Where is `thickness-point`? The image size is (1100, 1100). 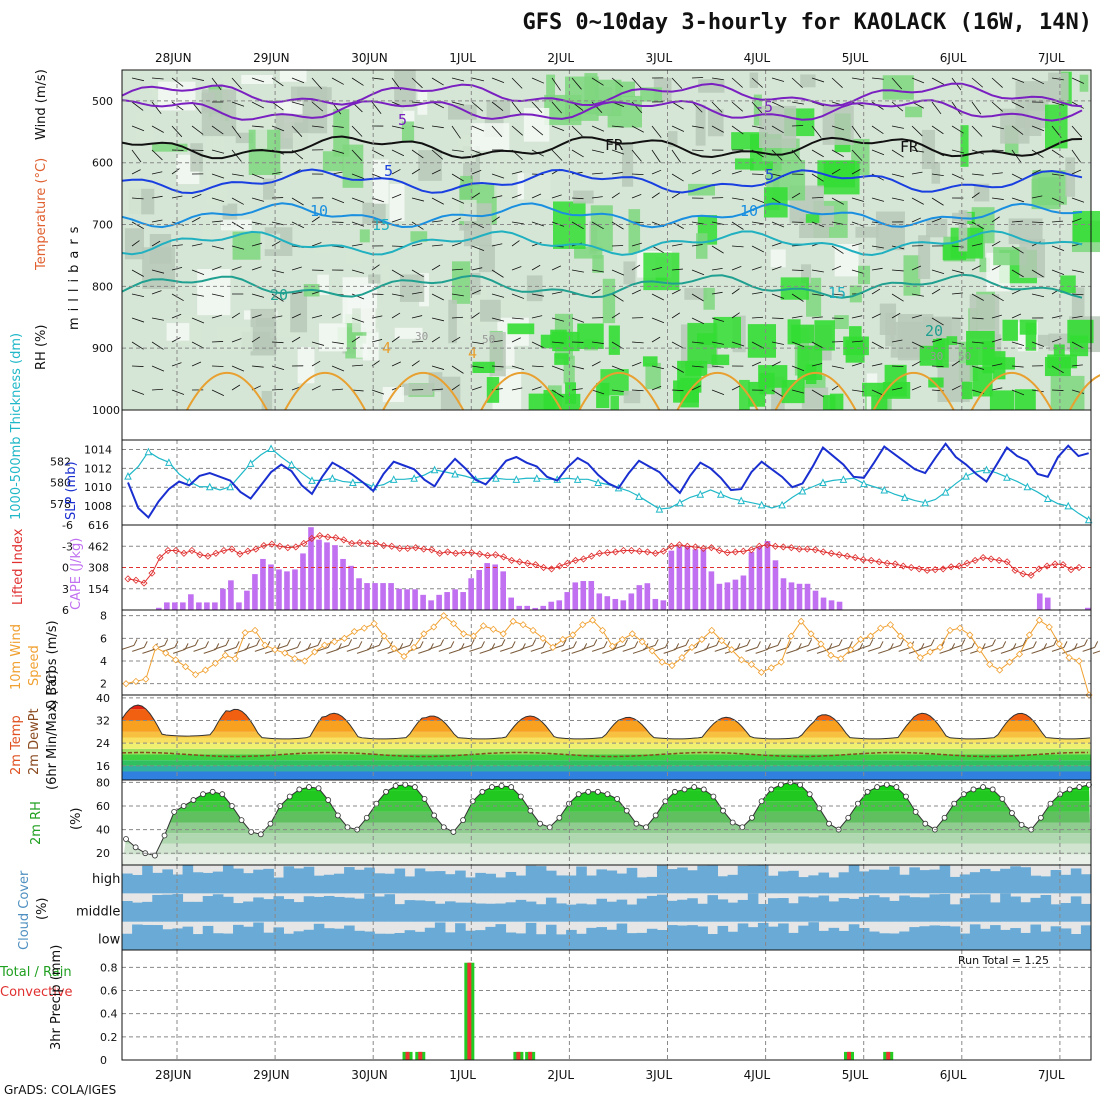 thickness-point is located at coordinates (639, 496).